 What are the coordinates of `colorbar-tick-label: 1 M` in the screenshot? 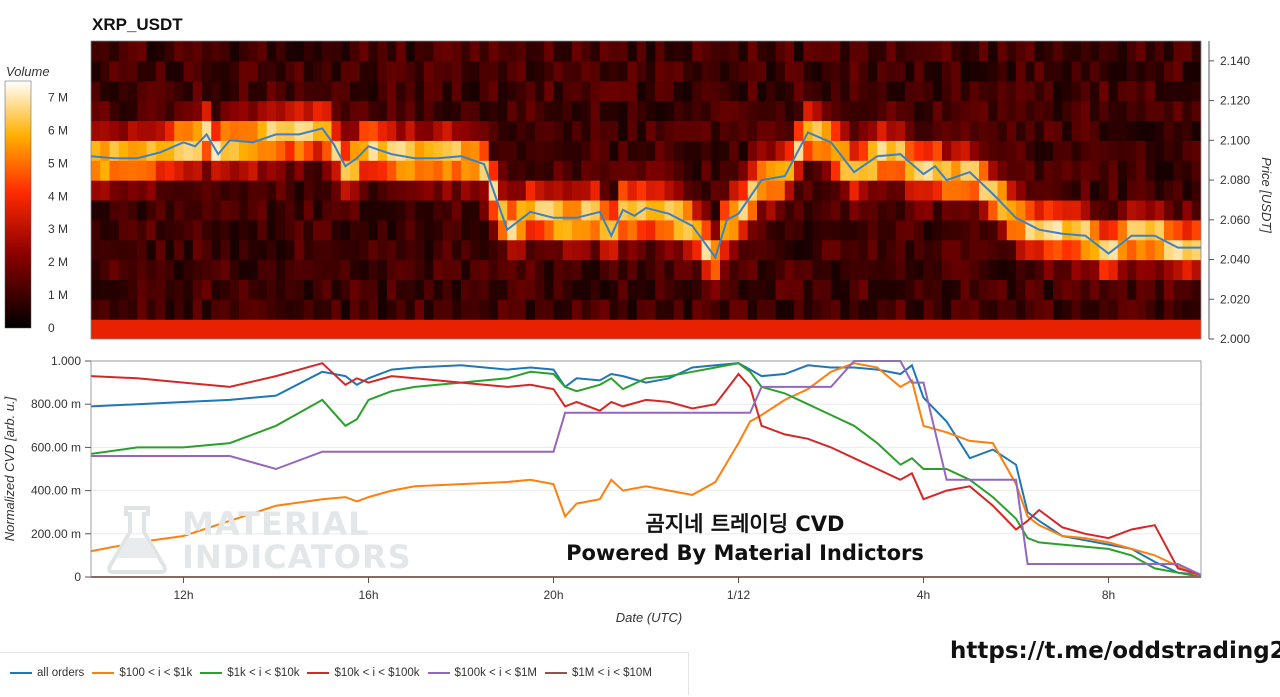 It's located at (58, 295).